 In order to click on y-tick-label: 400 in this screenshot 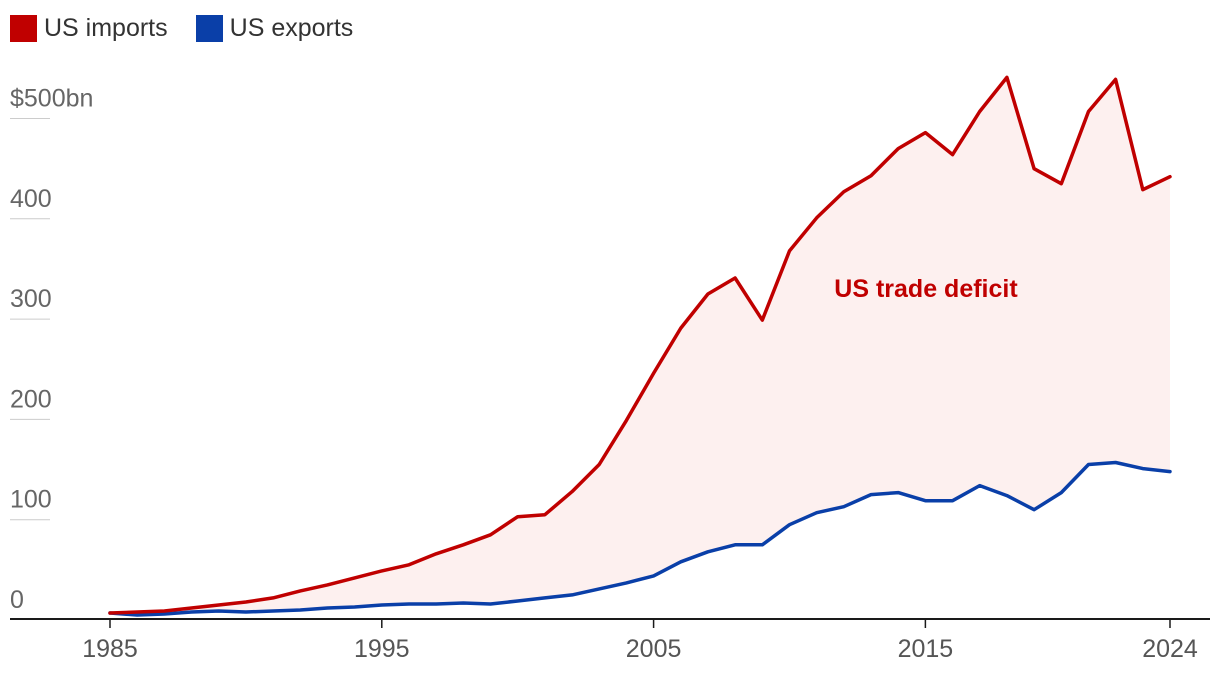, I will do `click(31, 199)`.